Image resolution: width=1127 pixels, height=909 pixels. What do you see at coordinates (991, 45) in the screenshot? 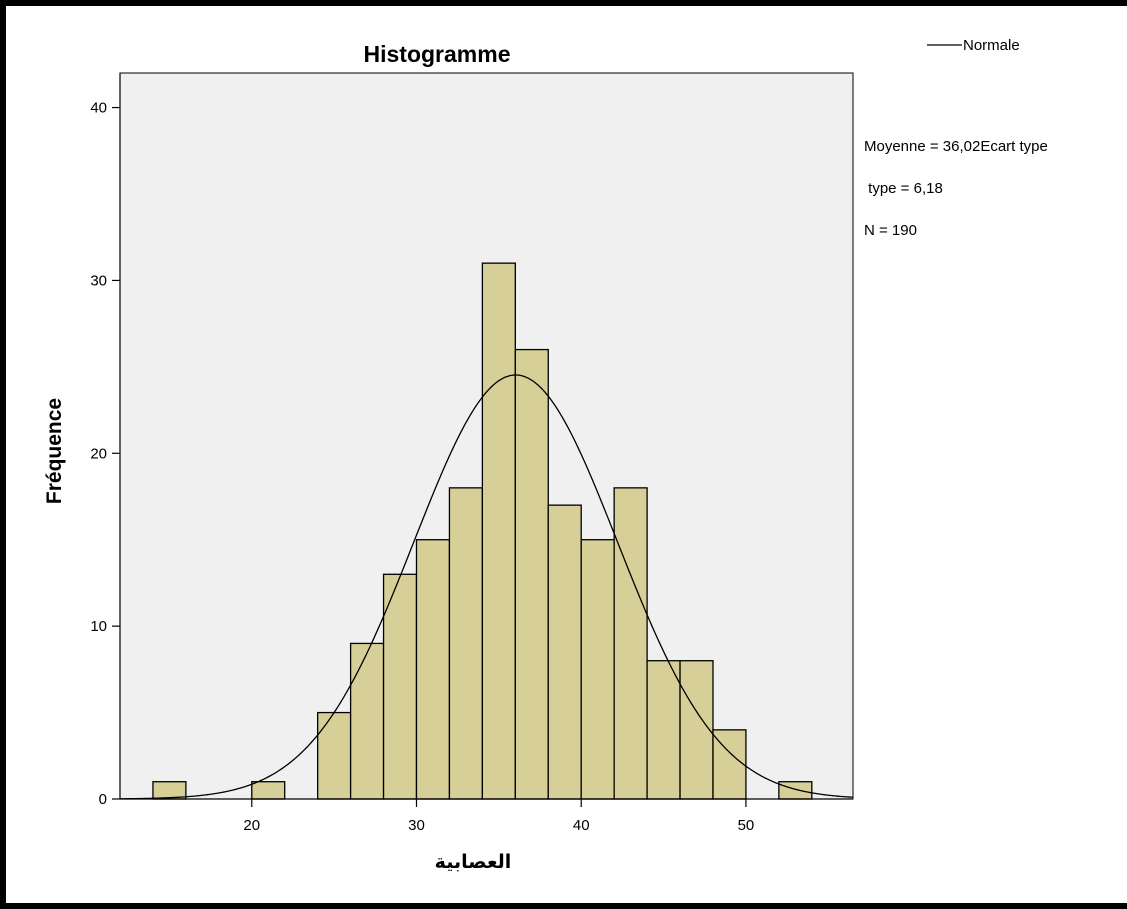
I see `legend-label: Normale` at bounding box center [991, 45].